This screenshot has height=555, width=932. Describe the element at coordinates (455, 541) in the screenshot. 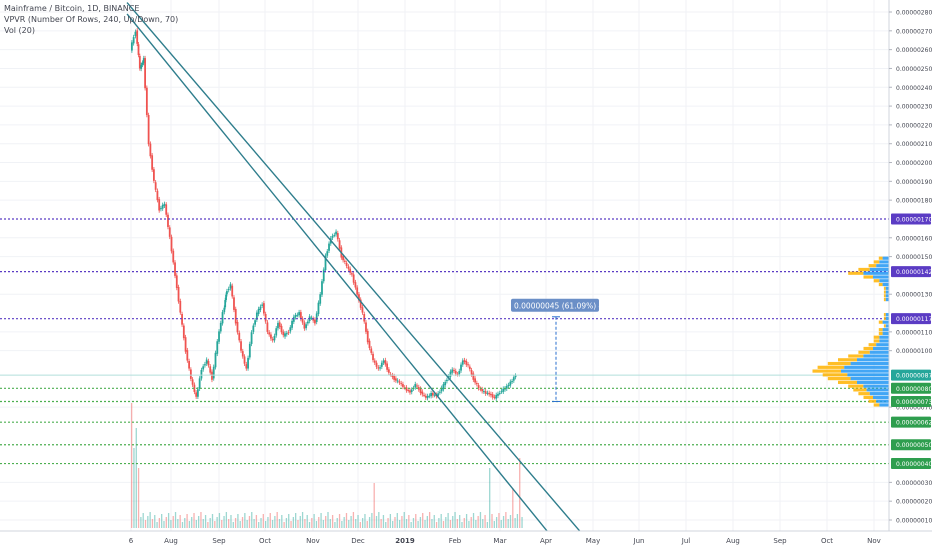

I see `time-tick-label: Feb` at that location.